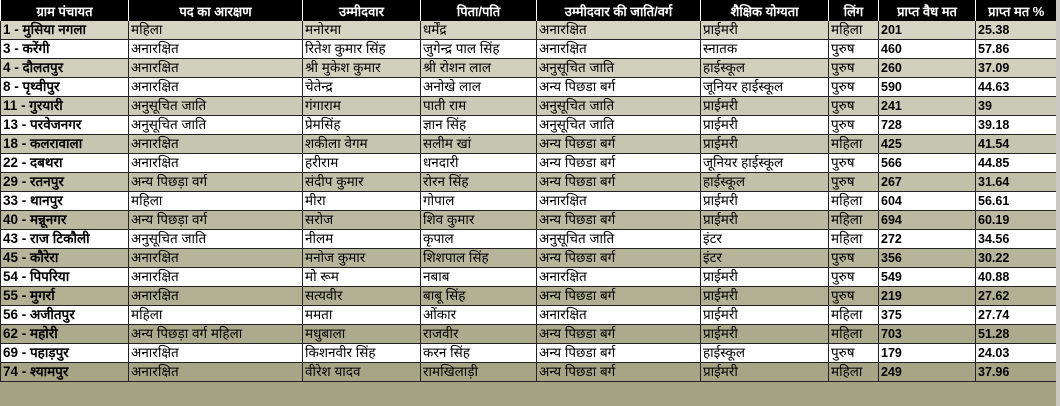  I want to click on cell-valid-votes: 590, so click(927, 87).